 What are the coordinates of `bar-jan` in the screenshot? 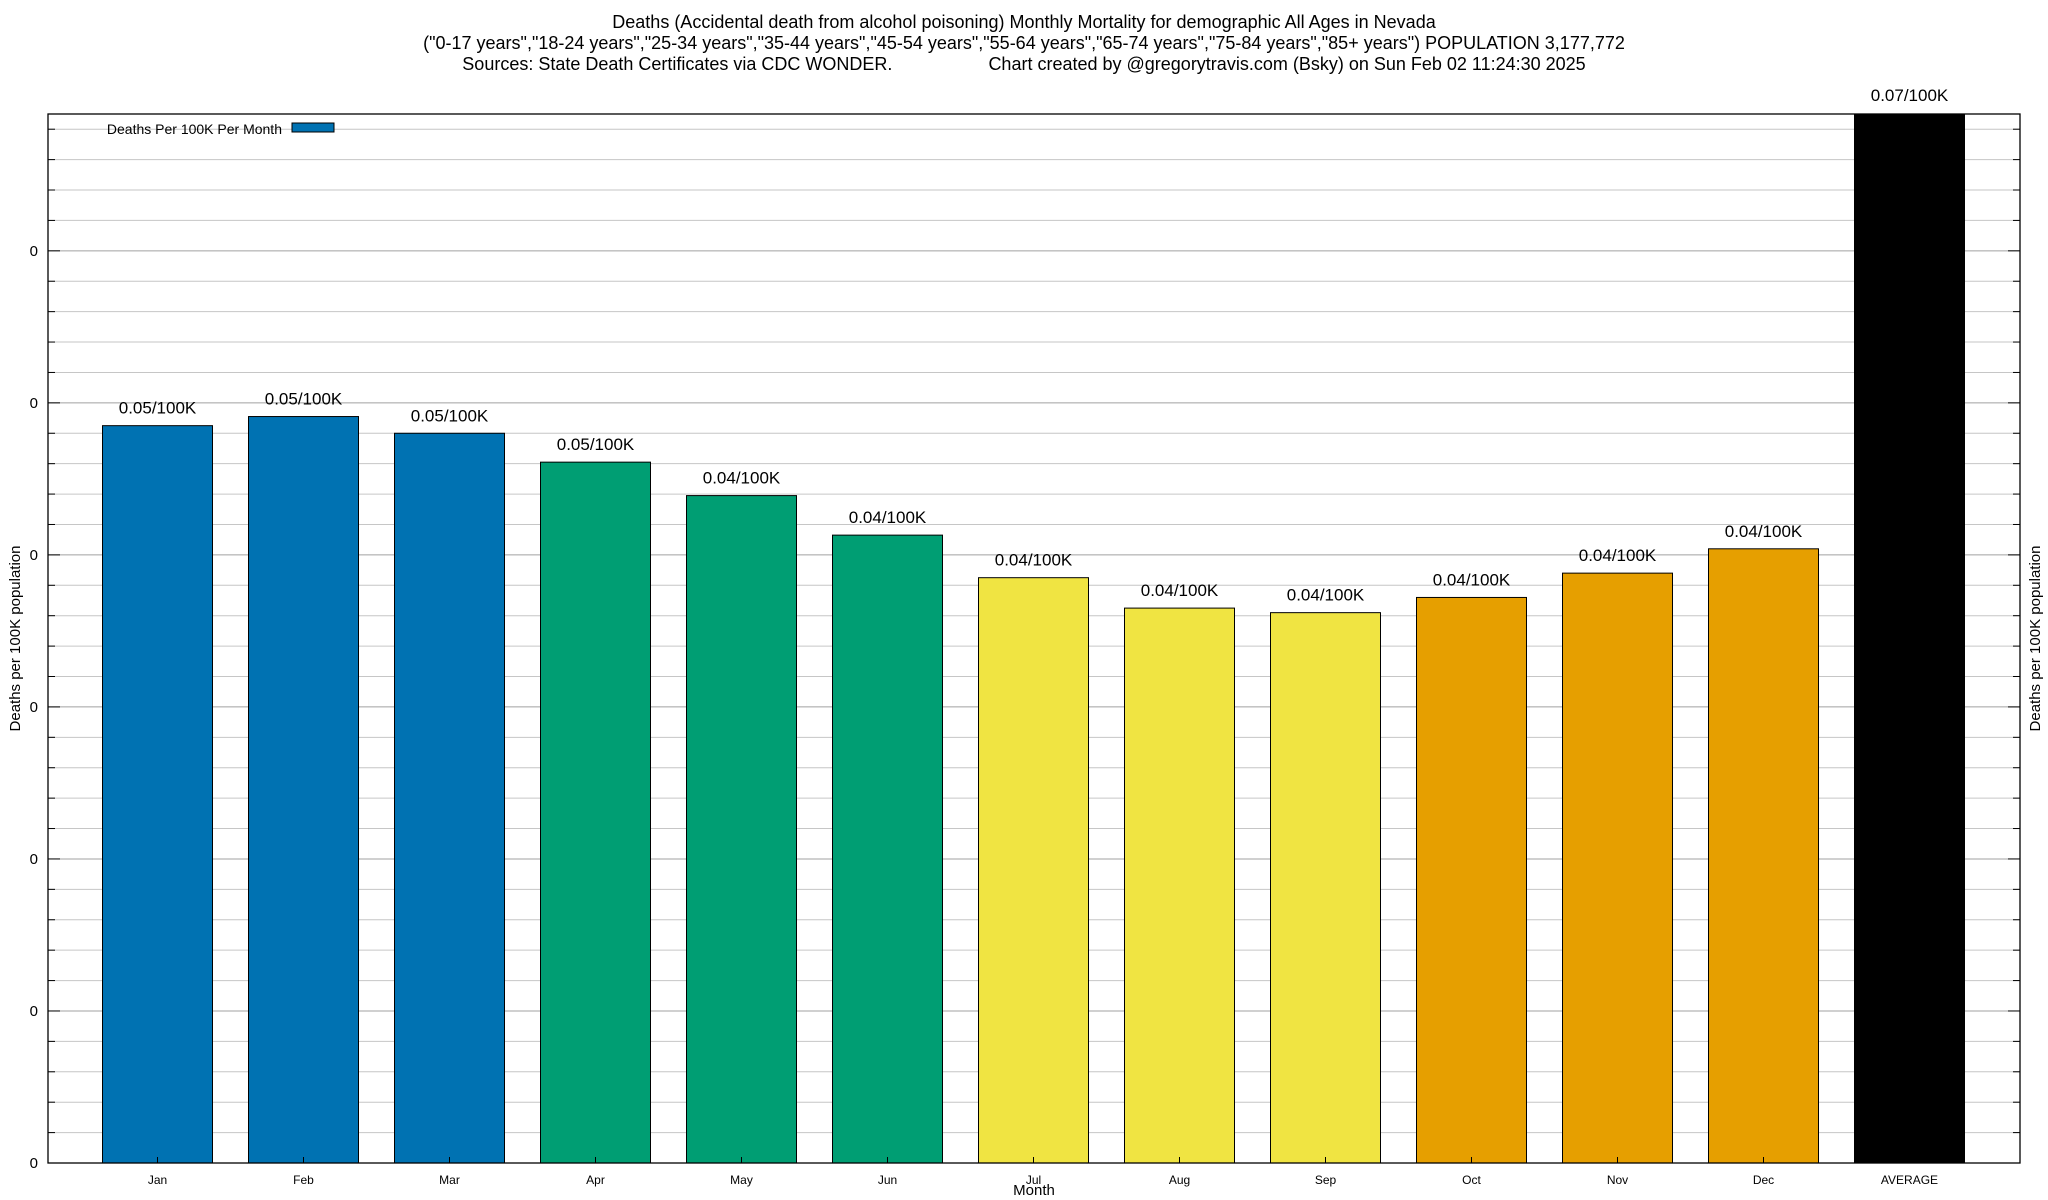 It's located at (157, 794).